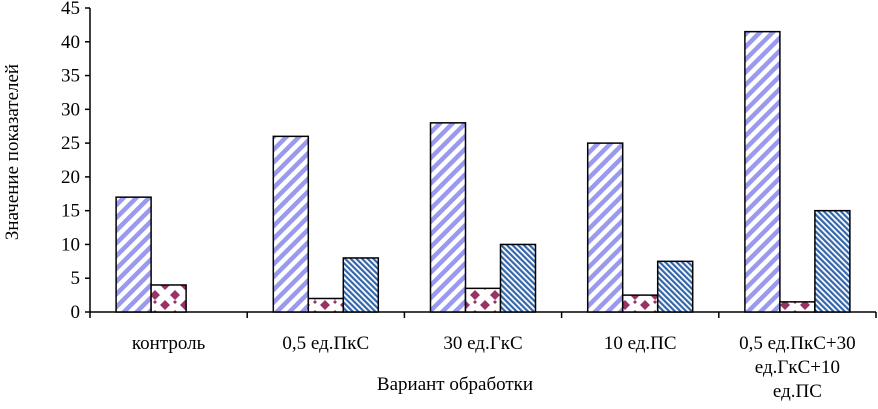  I want to click on y-tick-label: 5, so click(76, 278).